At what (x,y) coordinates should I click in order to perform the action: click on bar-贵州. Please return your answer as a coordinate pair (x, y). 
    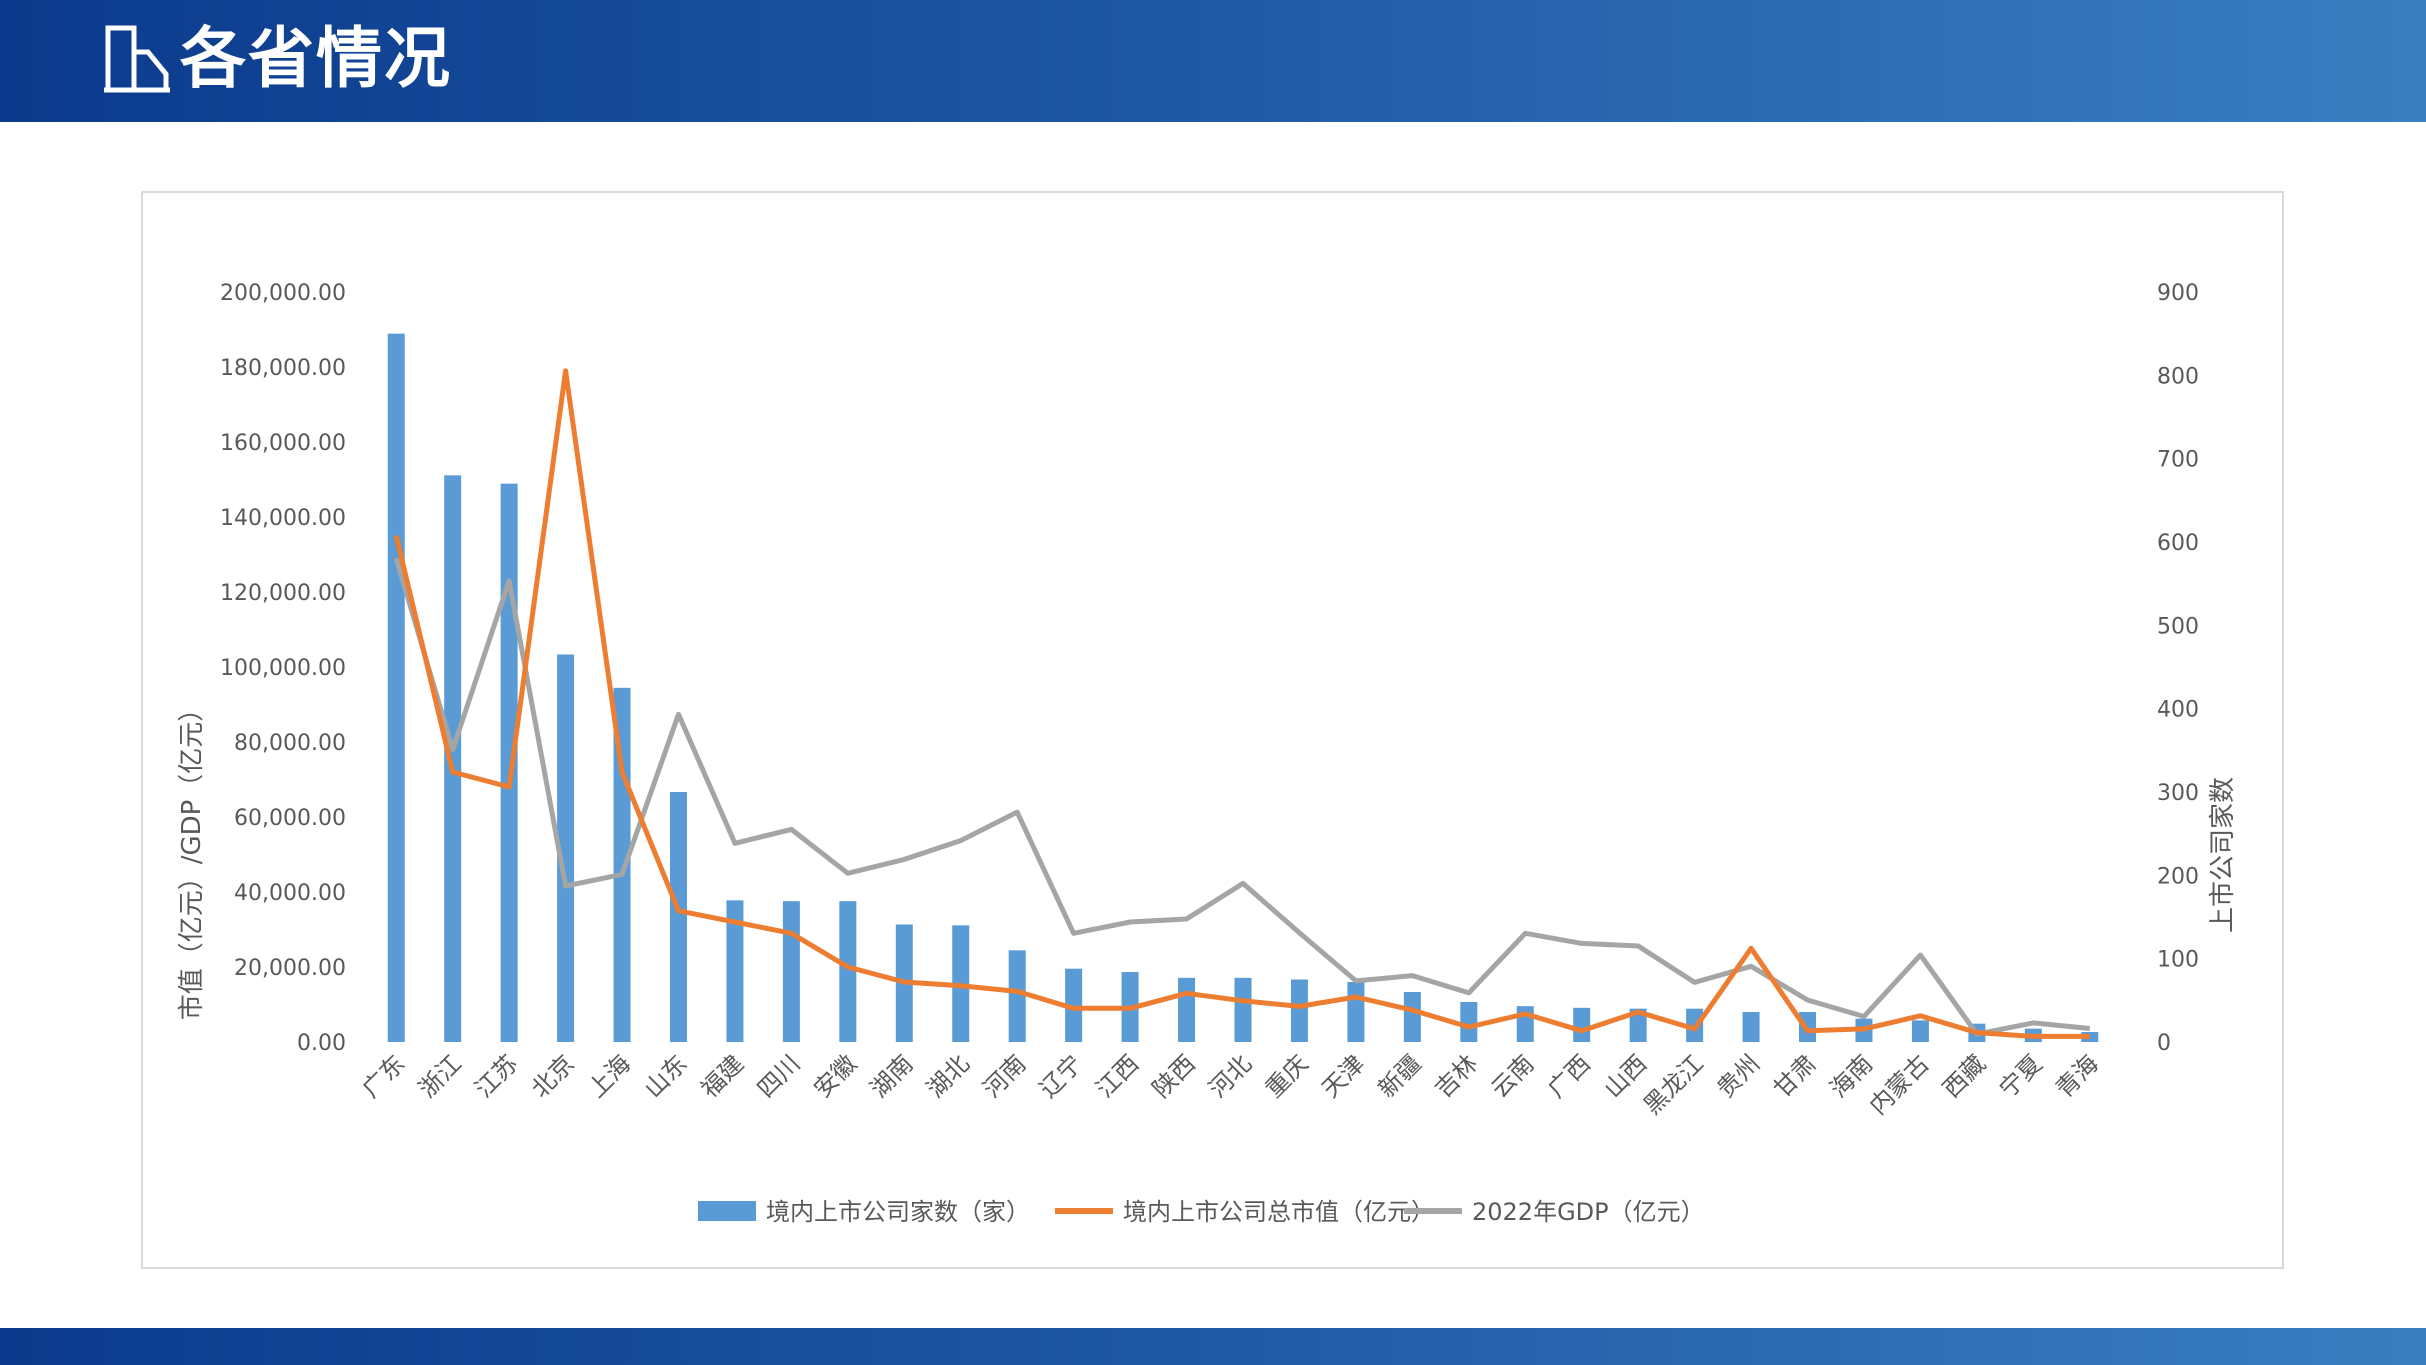
    Looking at the image, I should click on (1751, 1027).